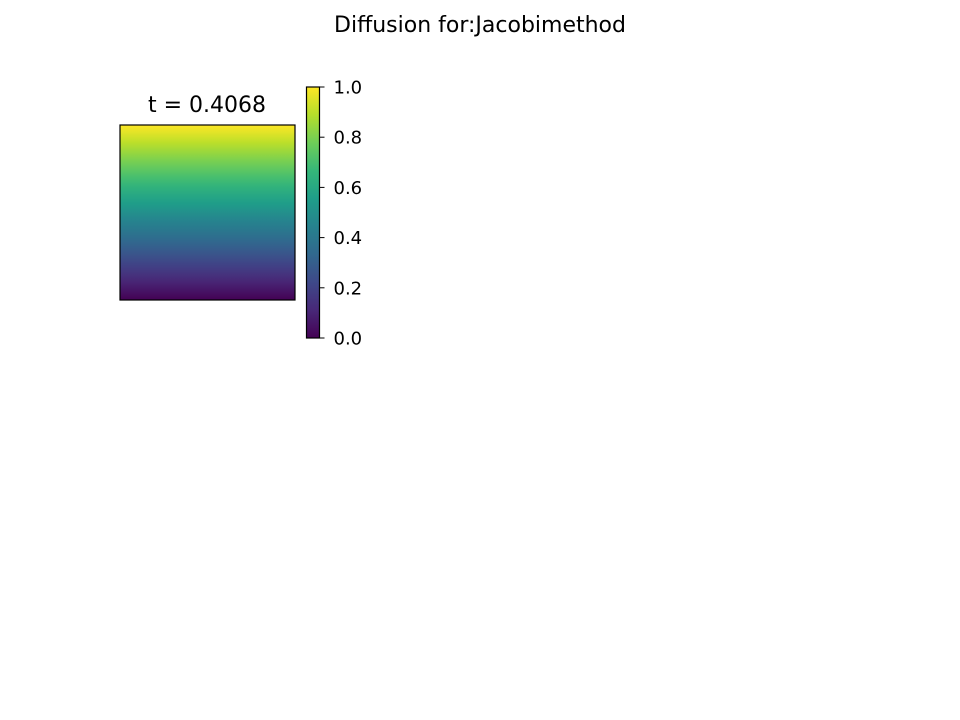 This screenshot has height=720, width=960. I want to click on colorbar-gradient, so click(313, 212).